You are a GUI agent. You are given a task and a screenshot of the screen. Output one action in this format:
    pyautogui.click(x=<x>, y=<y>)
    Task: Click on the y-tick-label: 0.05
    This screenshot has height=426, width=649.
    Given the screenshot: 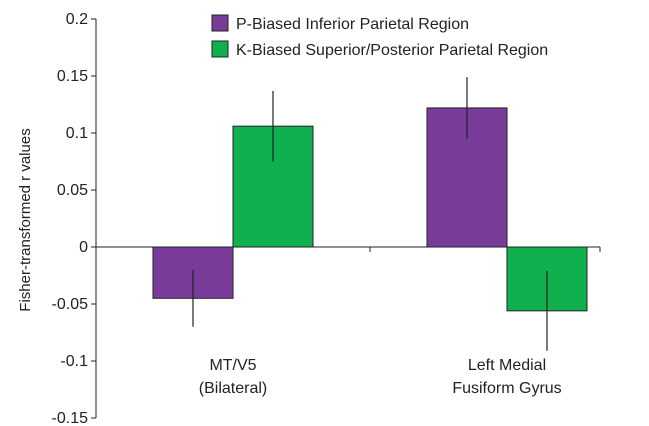 What is the action you would take?
    pyautogui.click(x=72, y=190)
    